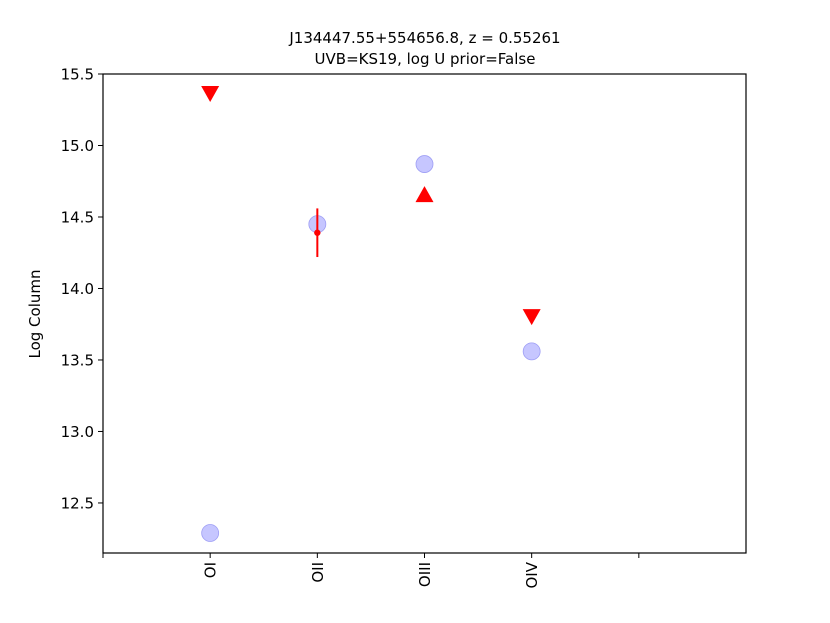 This screenshot has height=623, width=830. Describe the element at coordinates (77, 503) in the screenshot. I see `y-tick-label: 12.5` at that location.